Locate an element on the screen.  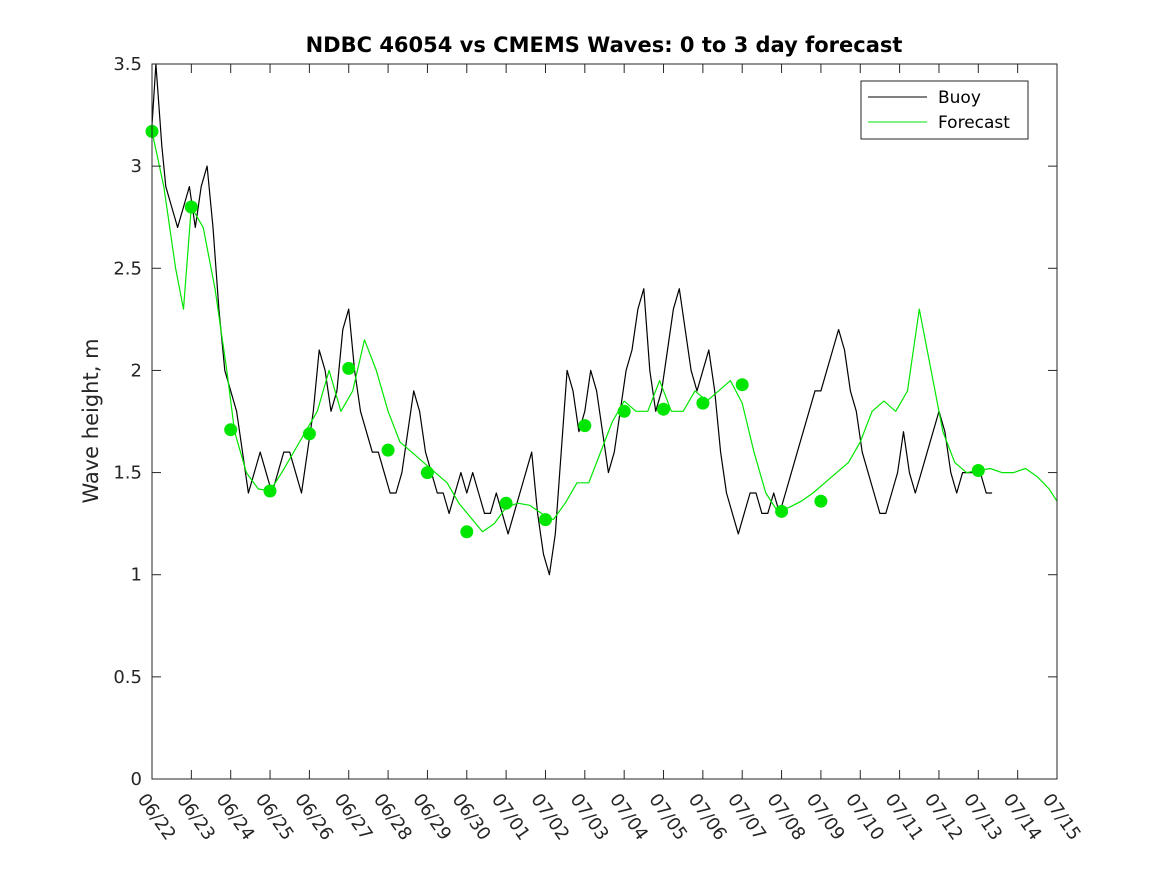
legend-forecast-label: Forecast is located at coordinates (974, 123).